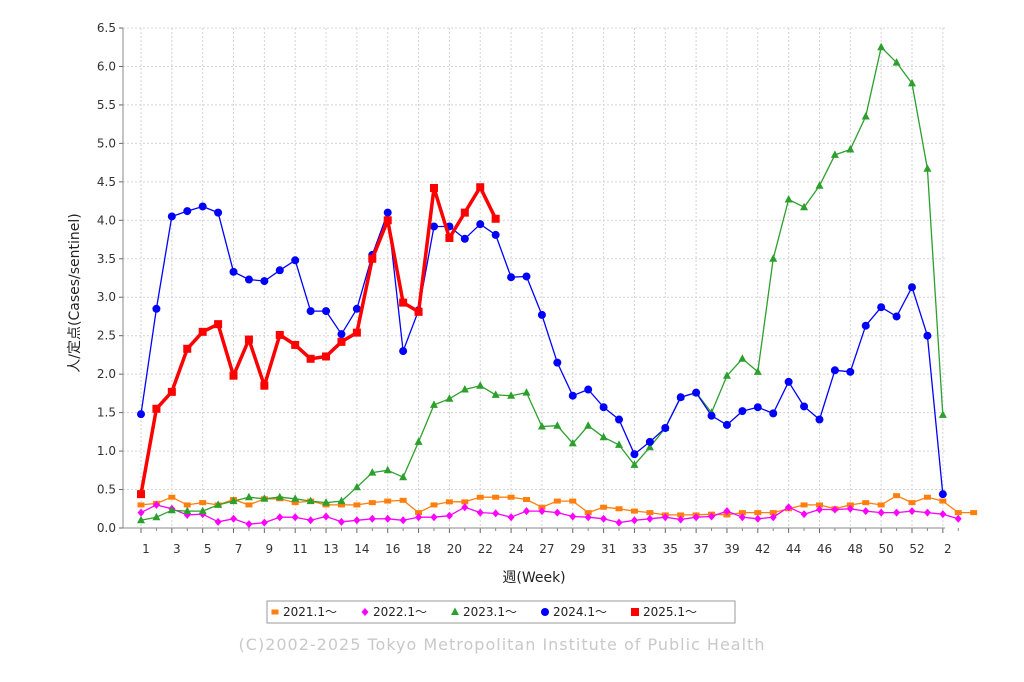 The width and height of the screenshot is (1024, 682). I want to click on x-tick-label: 29, so click(577, 549).